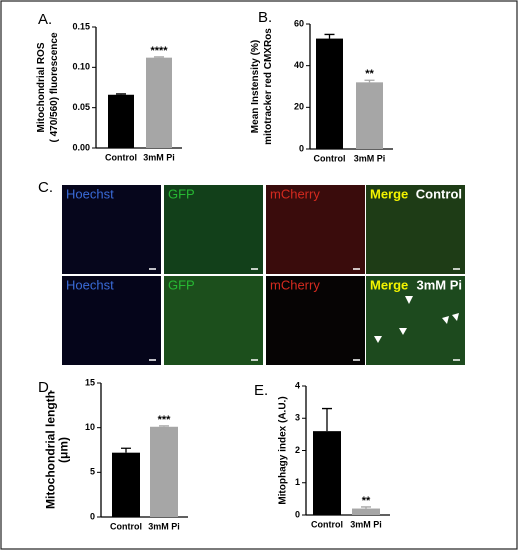 The width and height of the screenshot is (518, 555). I want to click on y-axis-label: Mitophagy index (A.U.), so click(283, 450).